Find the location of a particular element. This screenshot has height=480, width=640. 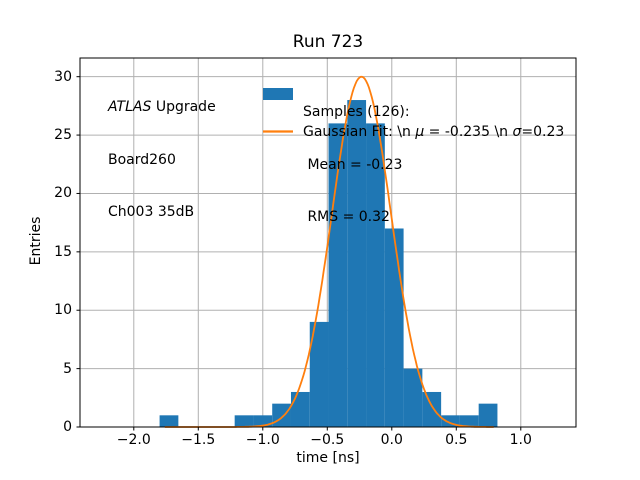

x-tick-label: 0.0 is located at coordinates (391, 440).